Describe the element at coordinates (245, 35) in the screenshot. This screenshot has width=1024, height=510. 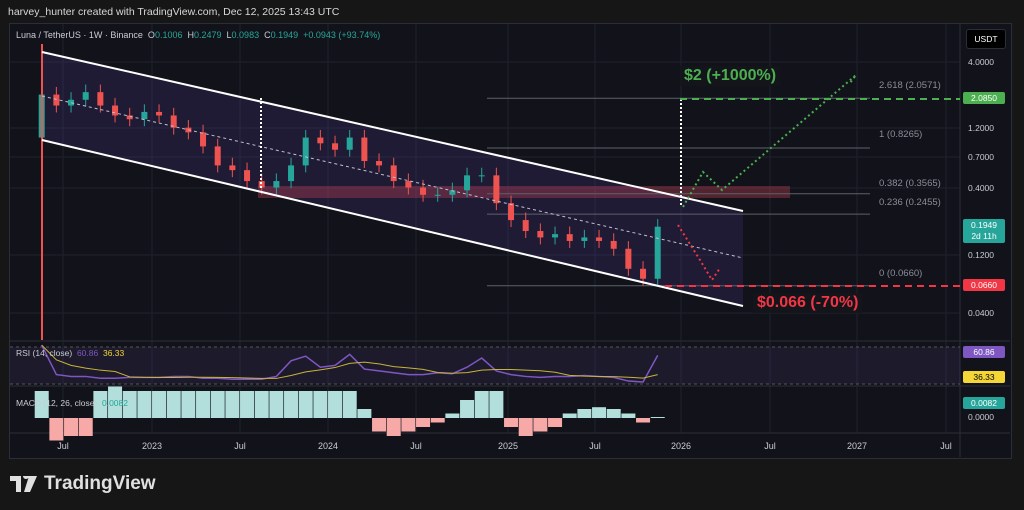
I see `low-value: 0.0983` at that location.